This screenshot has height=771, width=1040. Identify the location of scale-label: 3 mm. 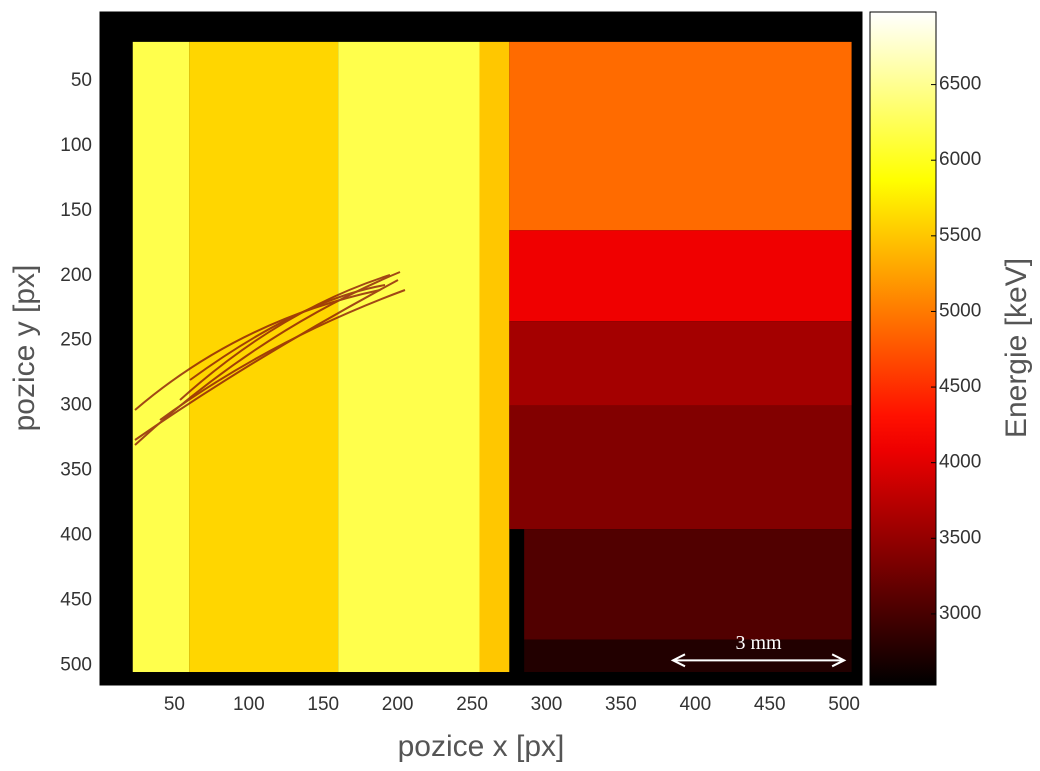
(759, 643).